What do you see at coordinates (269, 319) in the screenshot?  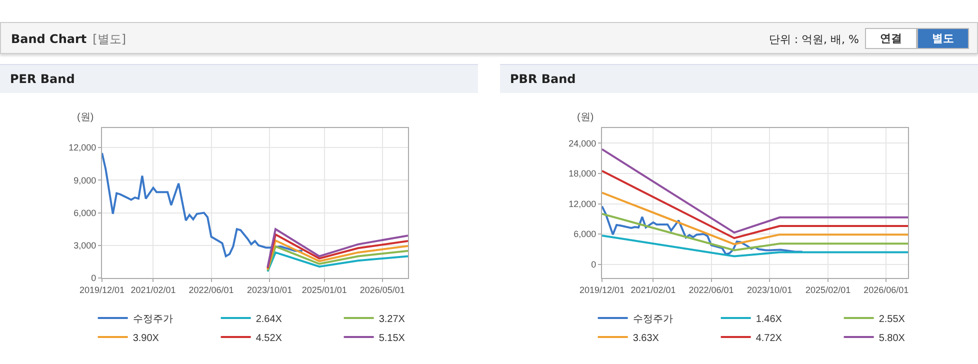 I see `legend-label: 2.64X` at bounding box center [269, 319].